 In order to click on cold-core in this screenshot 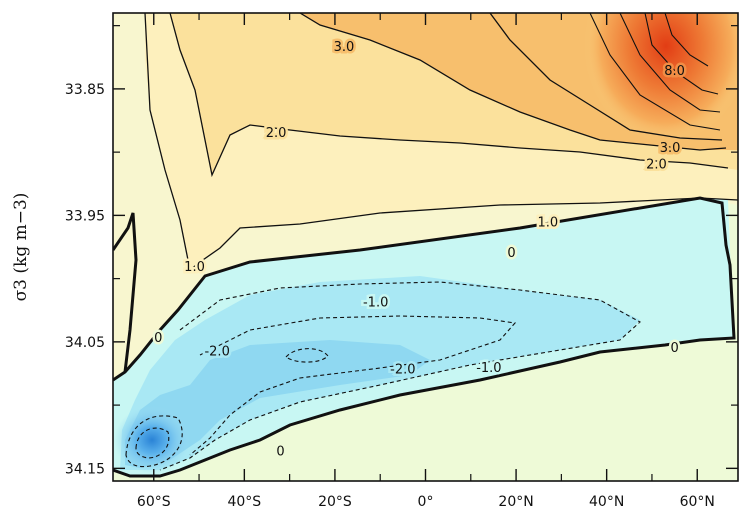, I will do `click(152, 440)`.